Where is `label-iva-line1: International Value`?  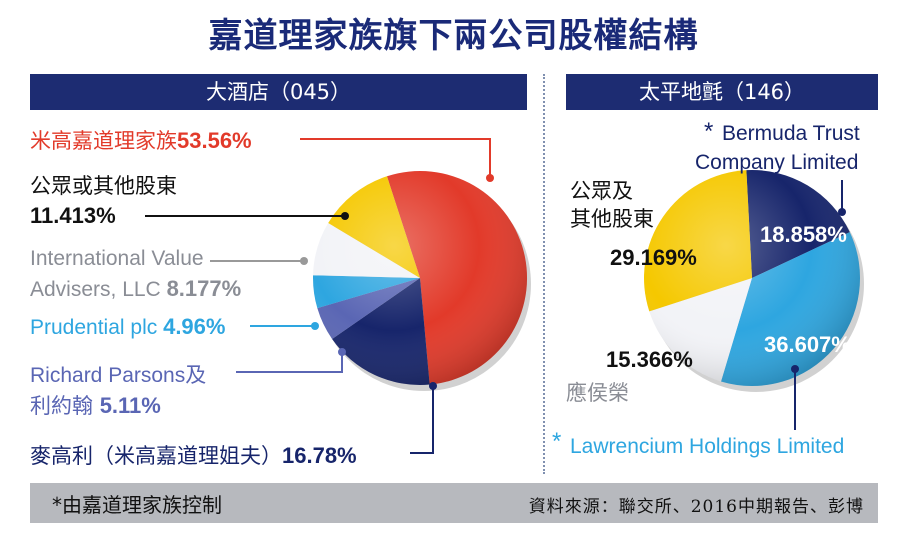 label-iva-line1: International Value is located at coordinates (117, 258).